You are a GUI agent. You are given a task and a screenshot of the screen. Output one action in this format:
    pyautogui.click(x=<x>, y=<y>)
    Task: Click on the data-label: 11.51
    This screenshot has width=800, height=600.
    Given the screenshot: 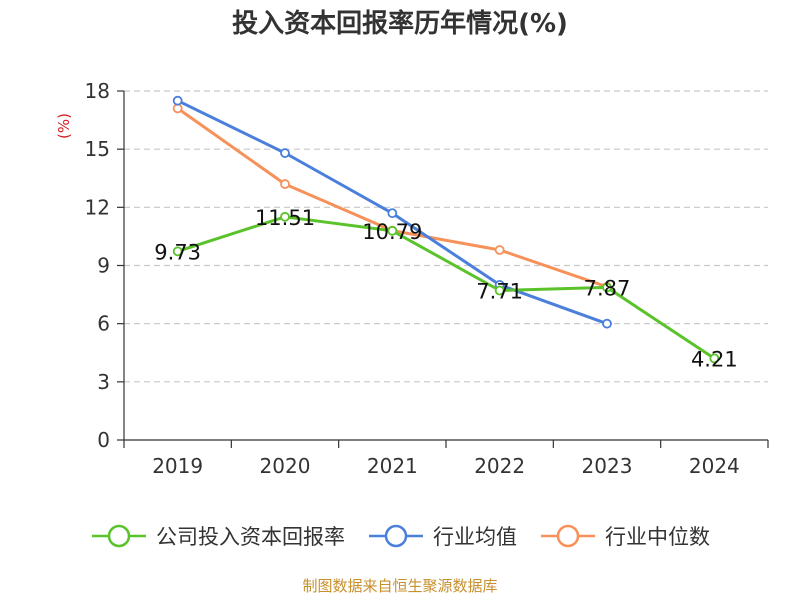 What is the action you would take?
    pyautogui.click(x=285, y=218)
    